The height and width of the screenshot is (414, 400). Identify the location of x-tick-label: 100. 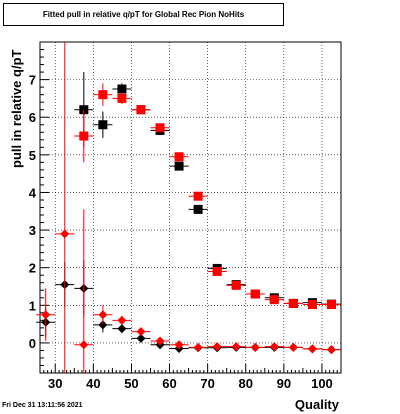
(322, 383).